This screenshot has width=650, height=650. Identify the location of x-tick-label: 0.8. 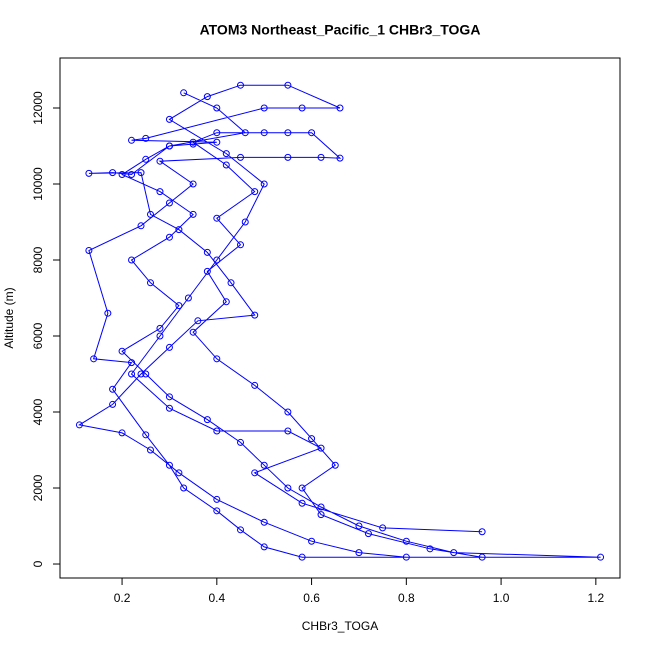
(406, 598).